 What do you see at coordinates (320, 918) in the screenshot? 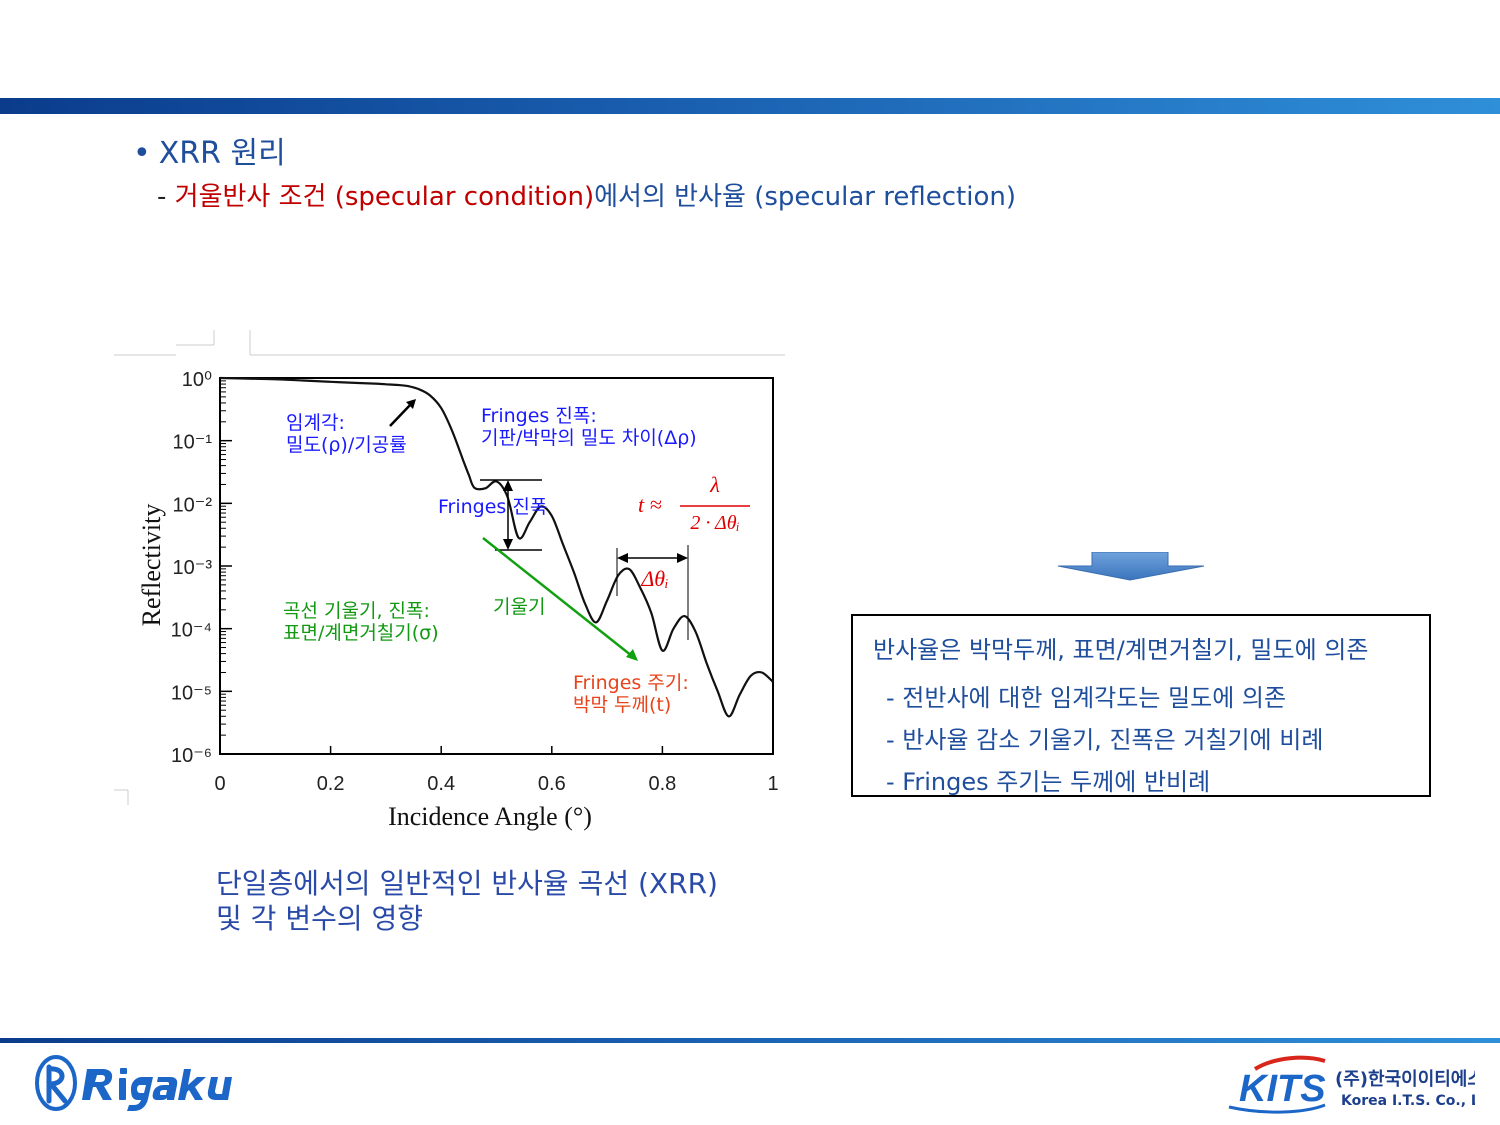
I see `caption-line2: 및 각 변수의 영향` at bounding box center [320, 918].